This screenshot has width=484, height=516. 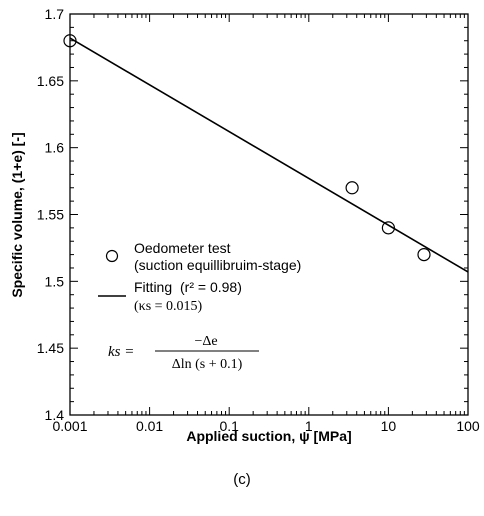 I want to click on x-tick-label: 100, so click(x=468, y=426).